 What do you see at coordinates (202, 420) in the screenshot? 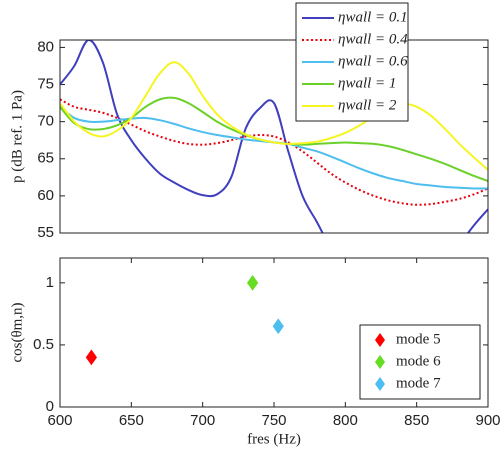
I see `x-tick-label: 700` at bounding box center [202, 420].